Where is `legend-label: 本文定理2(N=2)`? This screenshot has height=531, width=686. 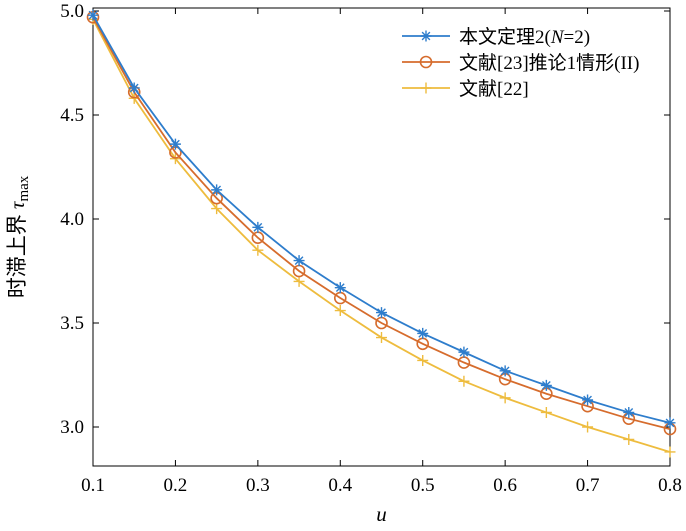
legend-label: 本文定理2(N=2) is located at coordinates (524, 37).